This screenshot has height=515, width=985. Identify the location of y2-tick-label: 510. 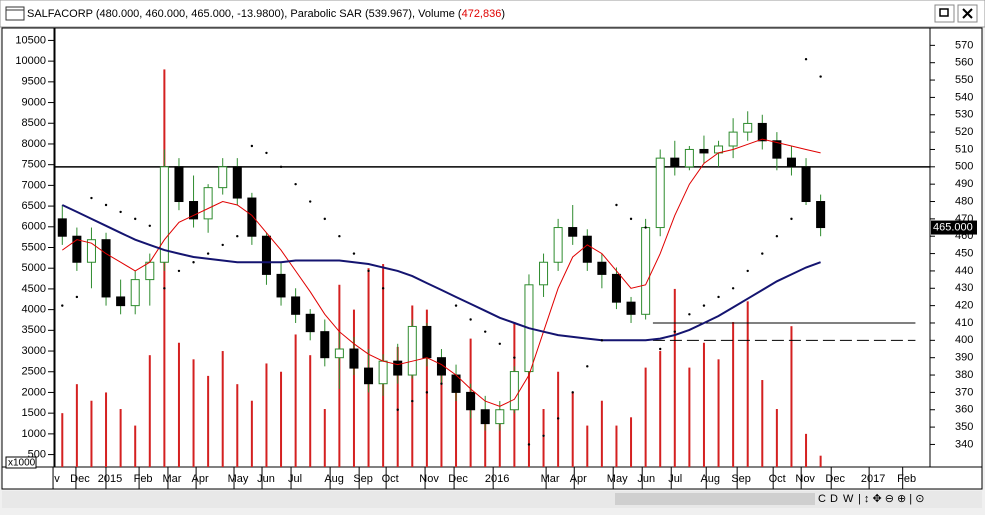
(964, 149).